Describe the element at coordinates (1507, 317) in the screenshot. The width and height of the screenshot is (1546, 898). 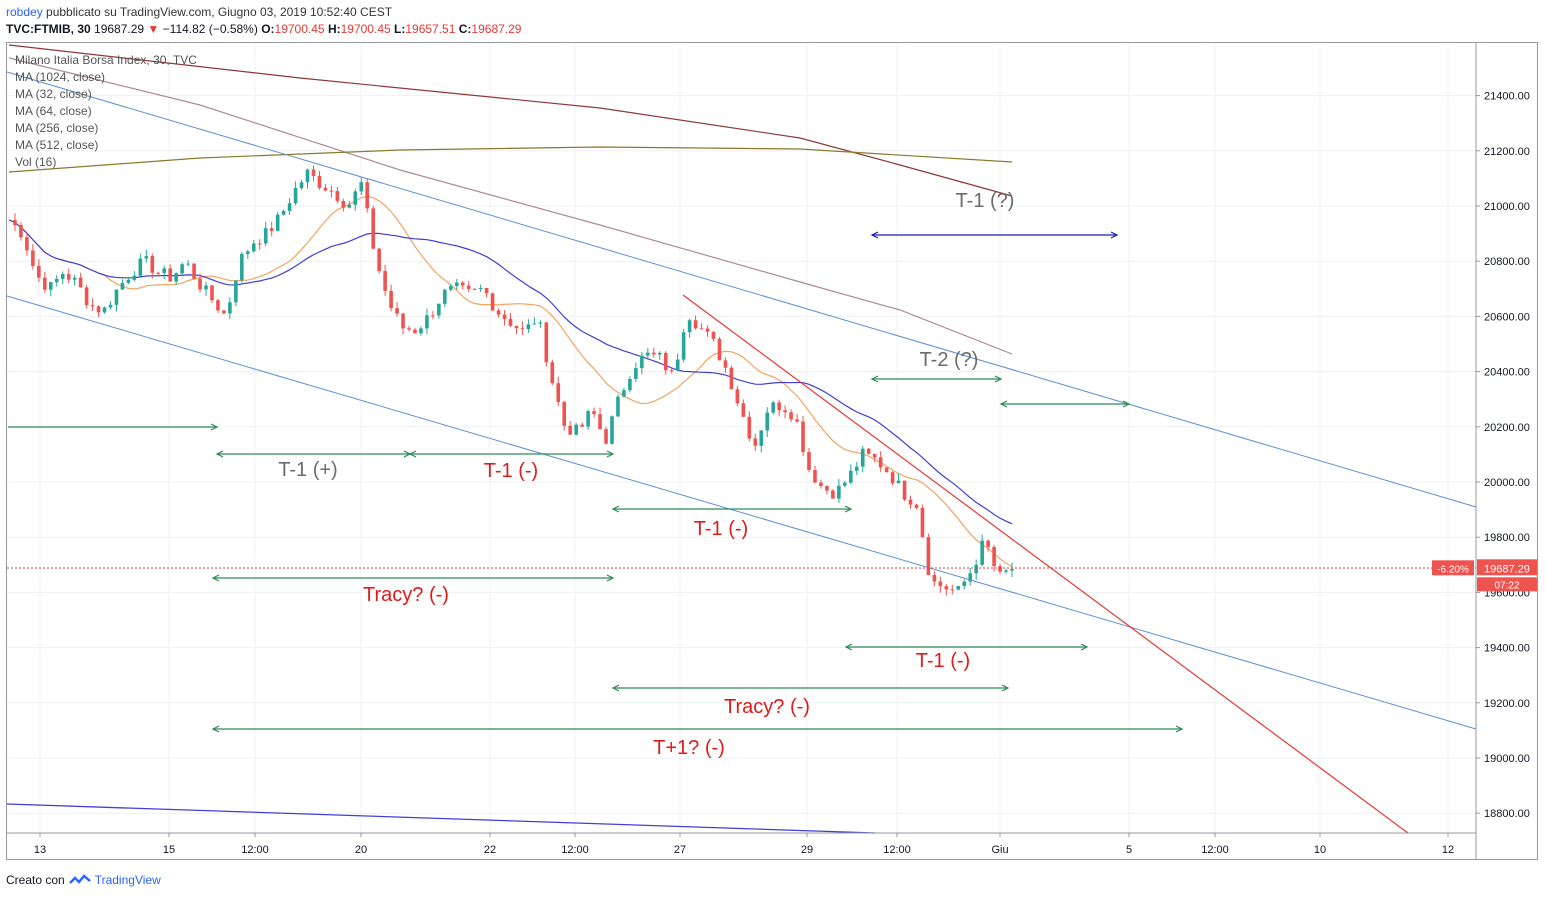
I see `price-tick-label: 20600.00` at that location.